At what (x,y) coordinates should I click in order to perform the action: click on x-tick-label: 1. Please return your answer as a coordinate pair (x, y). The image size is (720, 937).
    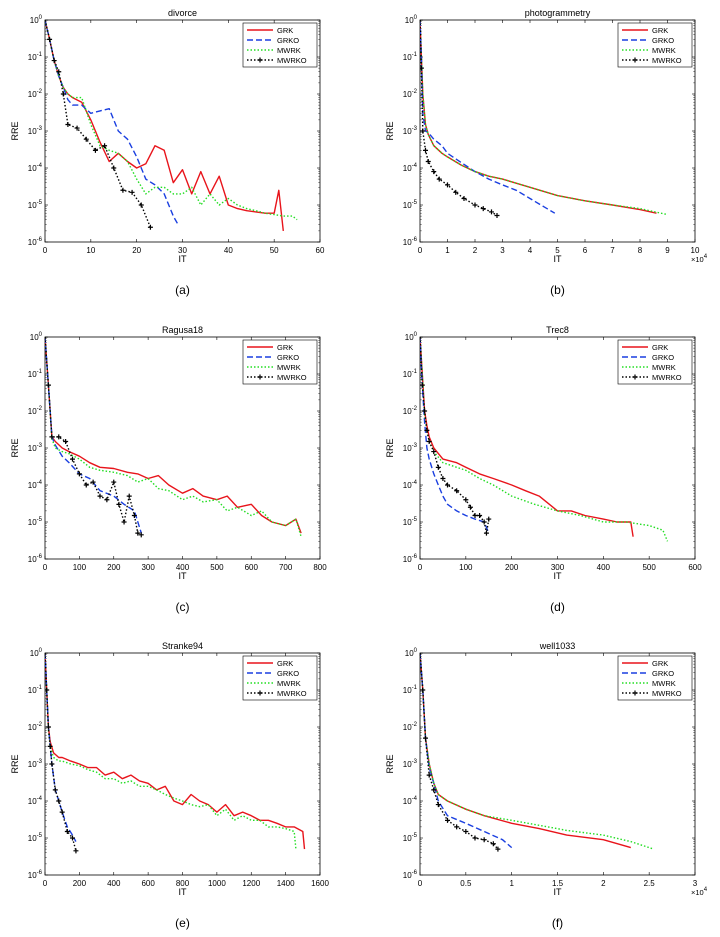
    Looking at the image, I should click on (447, 250).